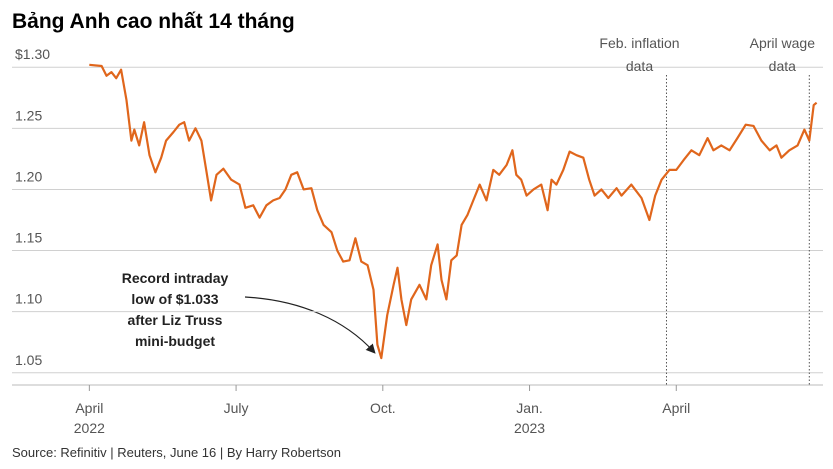 The image size is (833, 469). I want to click on chart-title: Bảng Anh cao nhất 14 tháng, so click(153, 21).